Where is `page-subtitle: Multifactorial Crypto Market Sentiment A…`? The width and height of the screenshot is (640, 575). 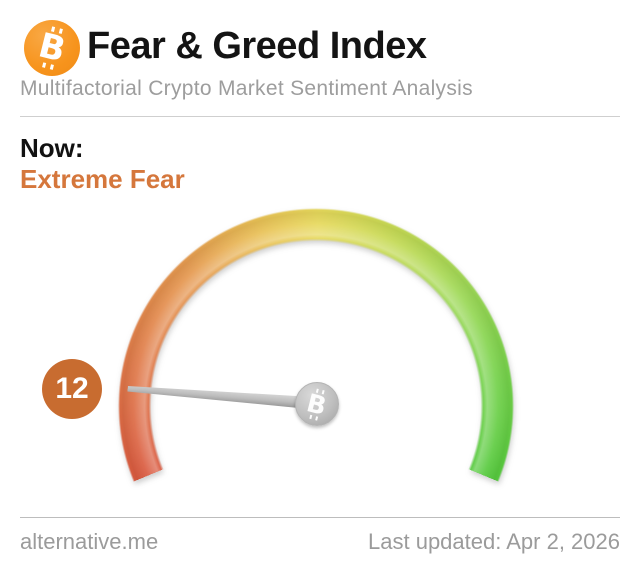 page-subtitle: Multifactorial Crypto Market Sentiment A… is located at coordinates (246, 88).